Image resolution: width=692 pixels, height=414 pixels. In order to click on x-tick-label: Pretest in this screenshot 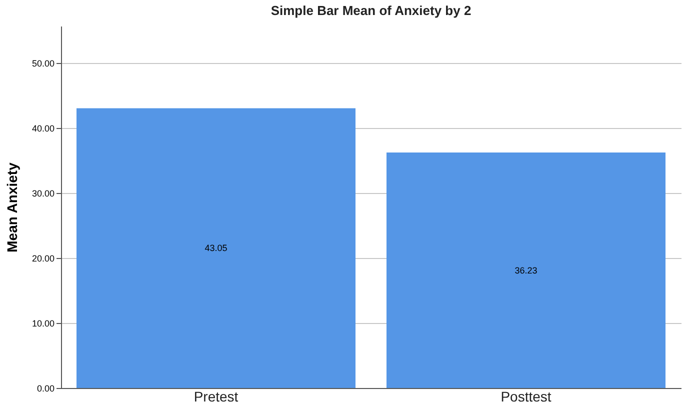, I will do `click(216, 396)`.